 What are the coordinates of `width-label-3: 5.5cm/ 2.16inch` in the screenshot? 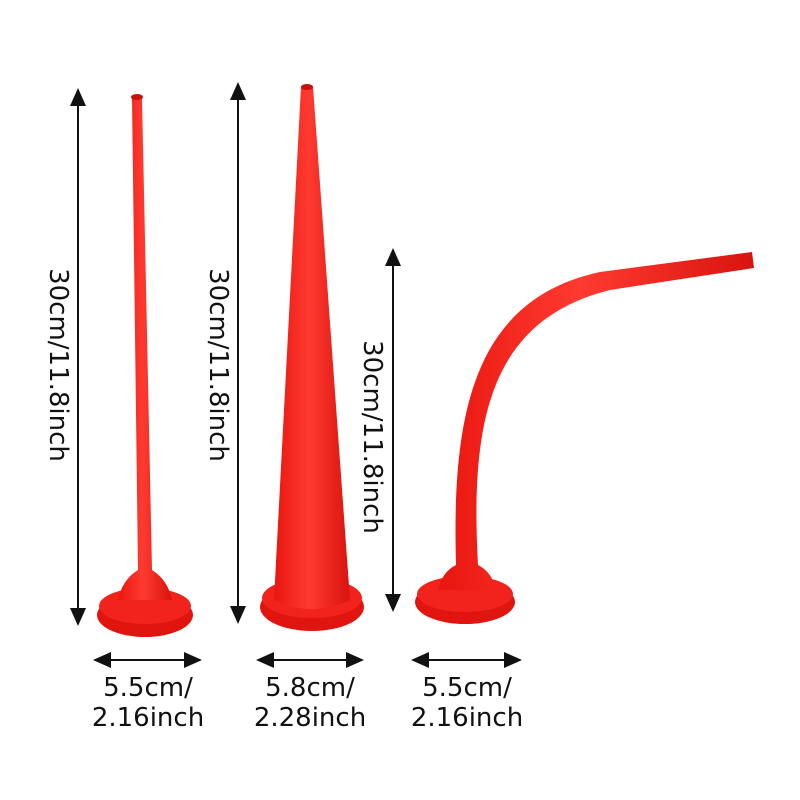 It's located at (467, 703).